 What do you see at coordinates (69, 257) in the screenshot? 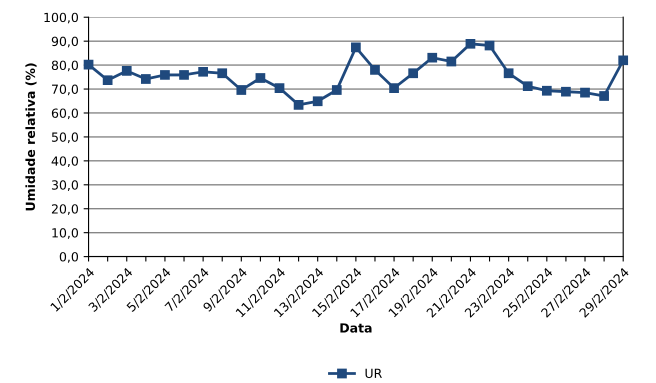
I see `y-tick-label: 0,0` at bounding box center [69, 257].